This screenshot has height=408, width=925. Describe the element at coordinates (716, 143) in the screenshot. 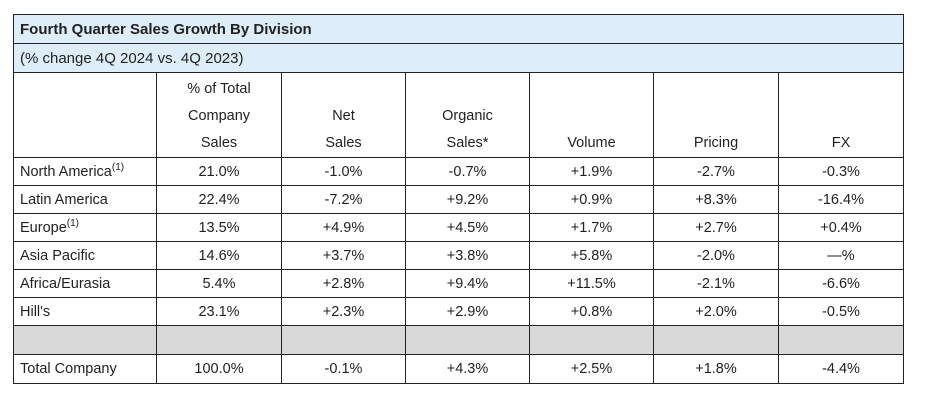

I see `column-header-line: Pricing` at that location.